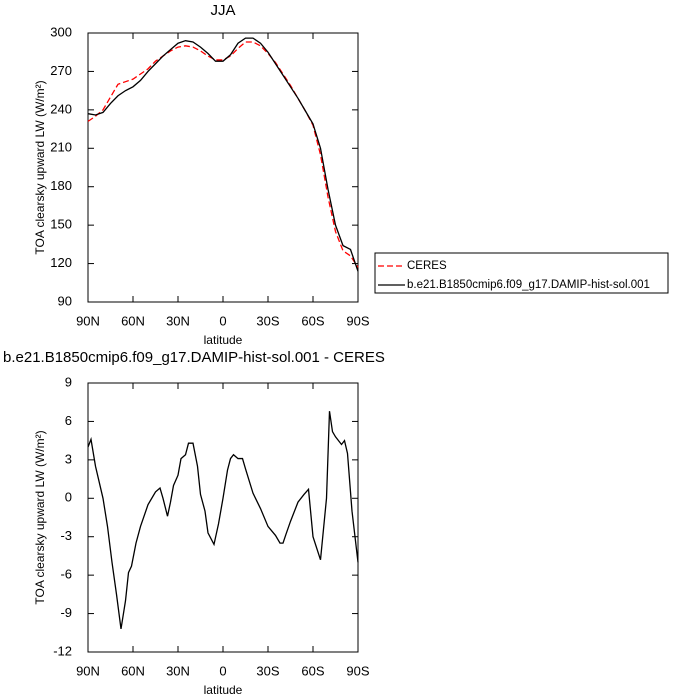  What do you see at coordinates (68, 420) in the screenshot?
I see `y-tick-label: 6` at bounding box center [68, 420].